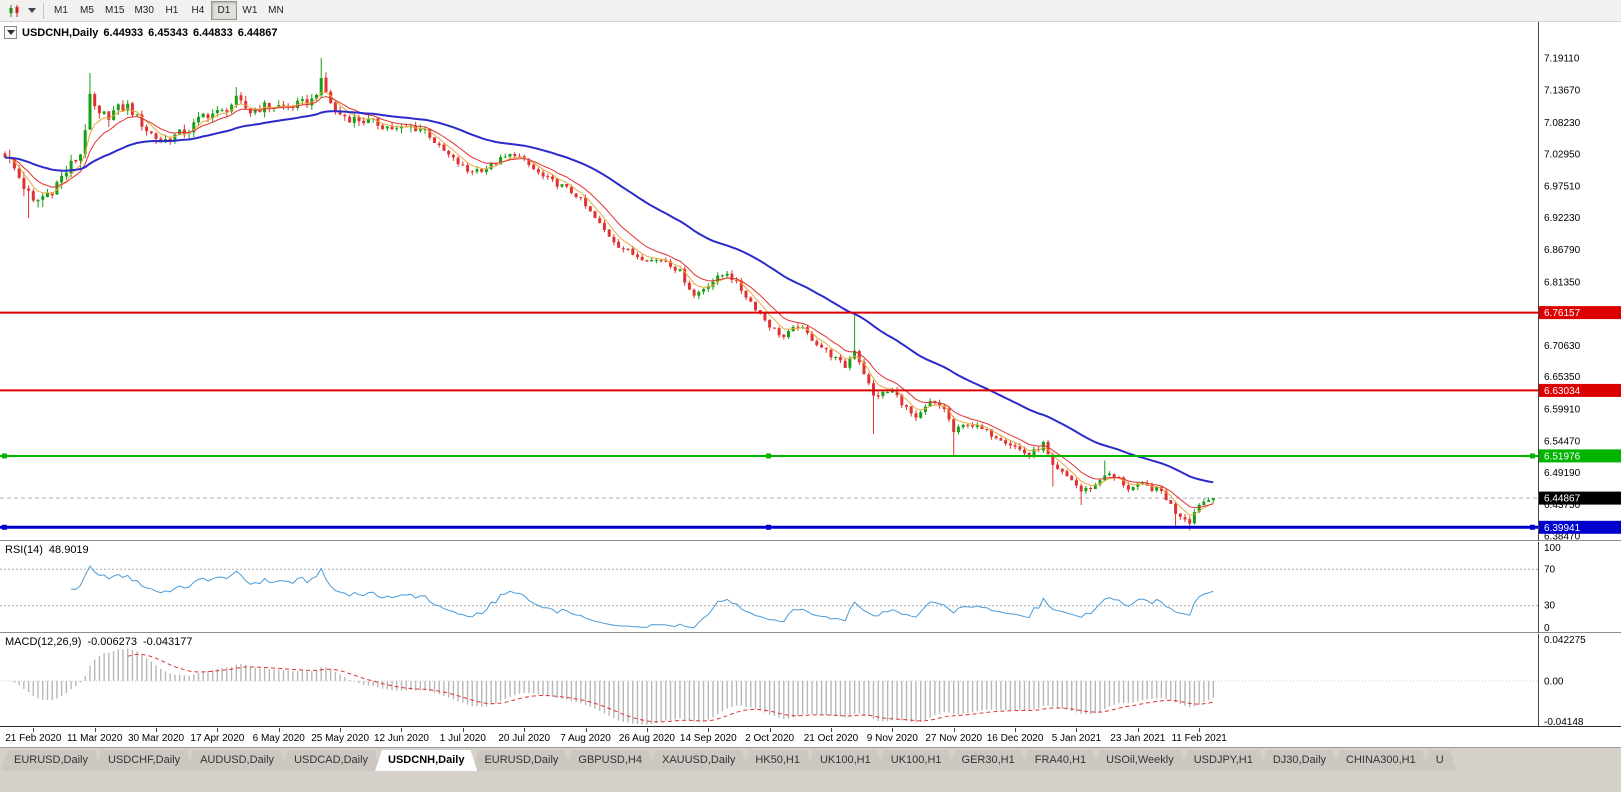  I want to click on candlestick-glyph, so click(14, 10).